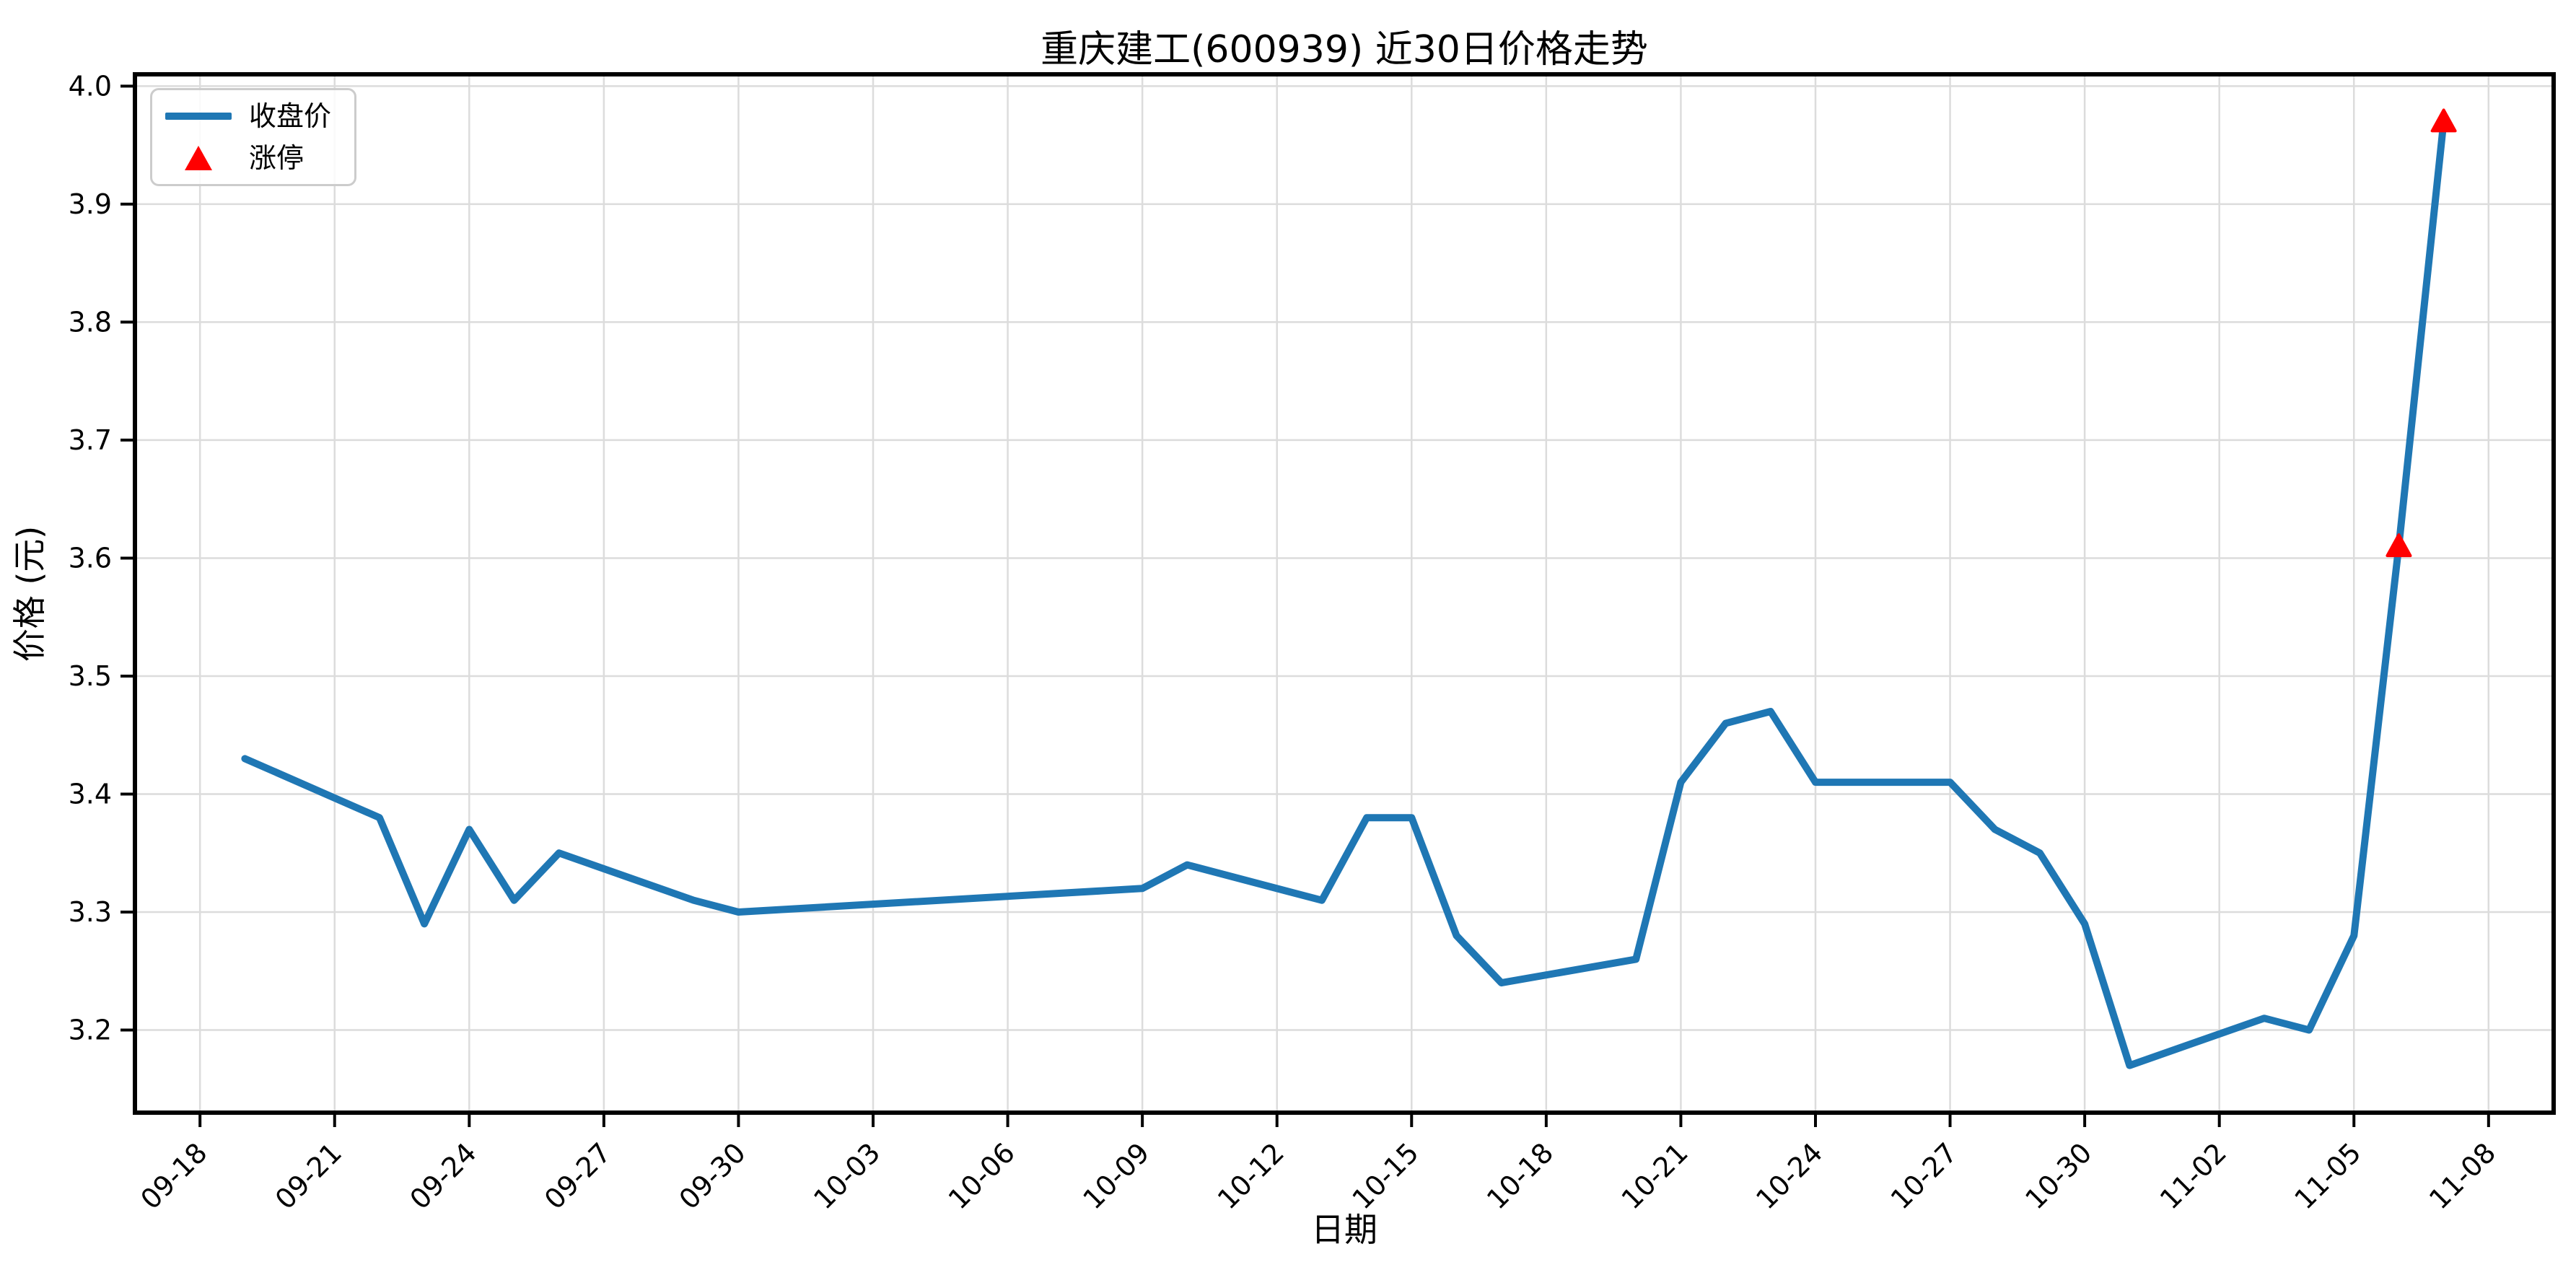 This screenshot has width=2576, height=1275. What do you see at coordinates (253, 137) in the screenshot?
I see `legend: 收盘价 涨停` at bounding box center [253, 137].